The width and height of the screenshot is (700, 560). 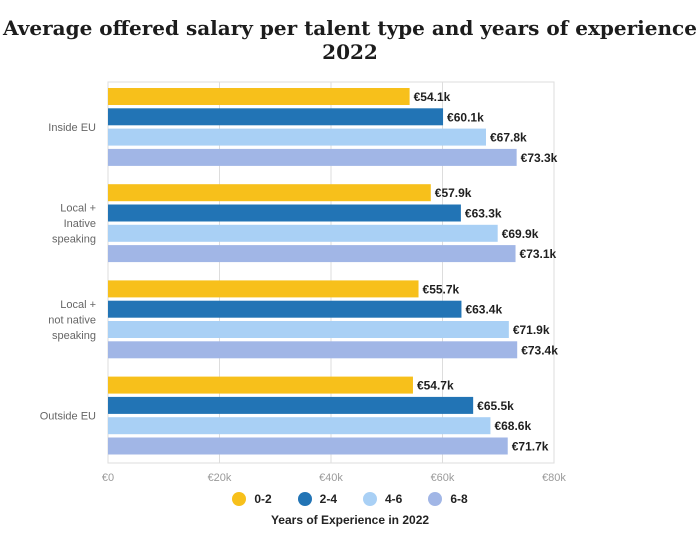 What do you see at coordinates (220, 478) in the screenshot?
I see `x-tick-label: €20k` at bounding box center [220, 478].